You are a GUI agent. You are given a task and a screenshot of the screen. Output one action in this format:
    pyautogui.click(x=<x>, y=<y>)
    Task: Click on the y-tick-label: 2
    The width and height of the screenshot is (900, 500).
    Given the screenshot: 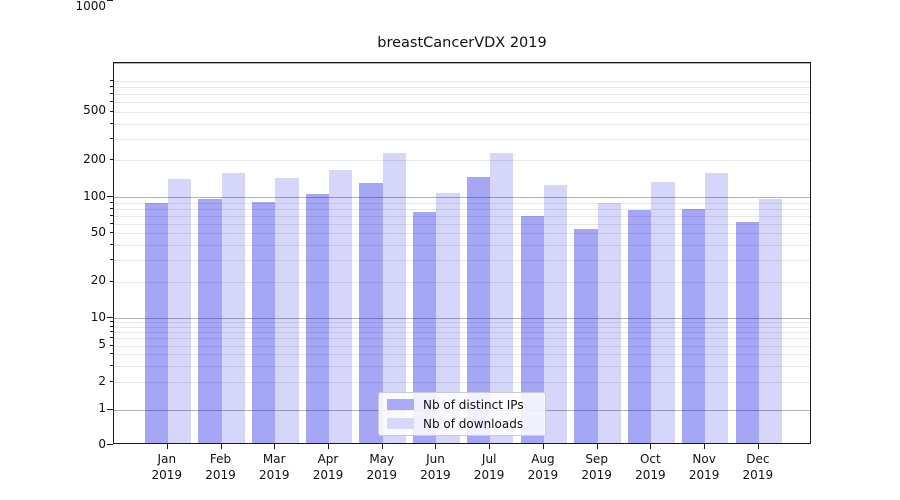 What is the action you would take?
    pyautogui.click(x=102, y=380)
    